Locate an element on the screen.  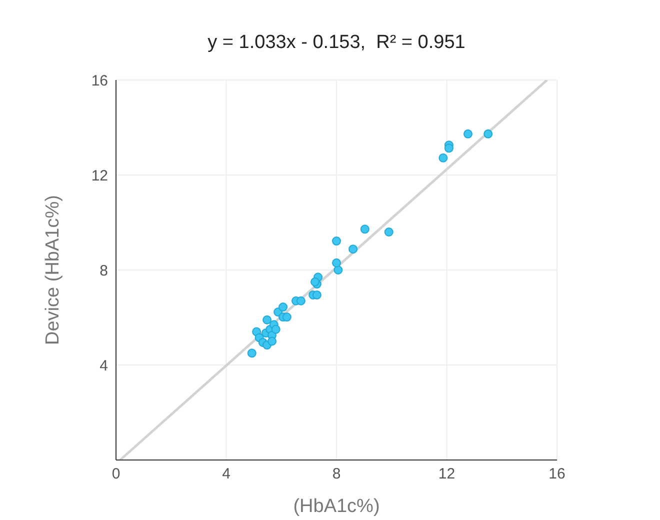
y-tick-label: 8 is located at coordinates (104, 271).